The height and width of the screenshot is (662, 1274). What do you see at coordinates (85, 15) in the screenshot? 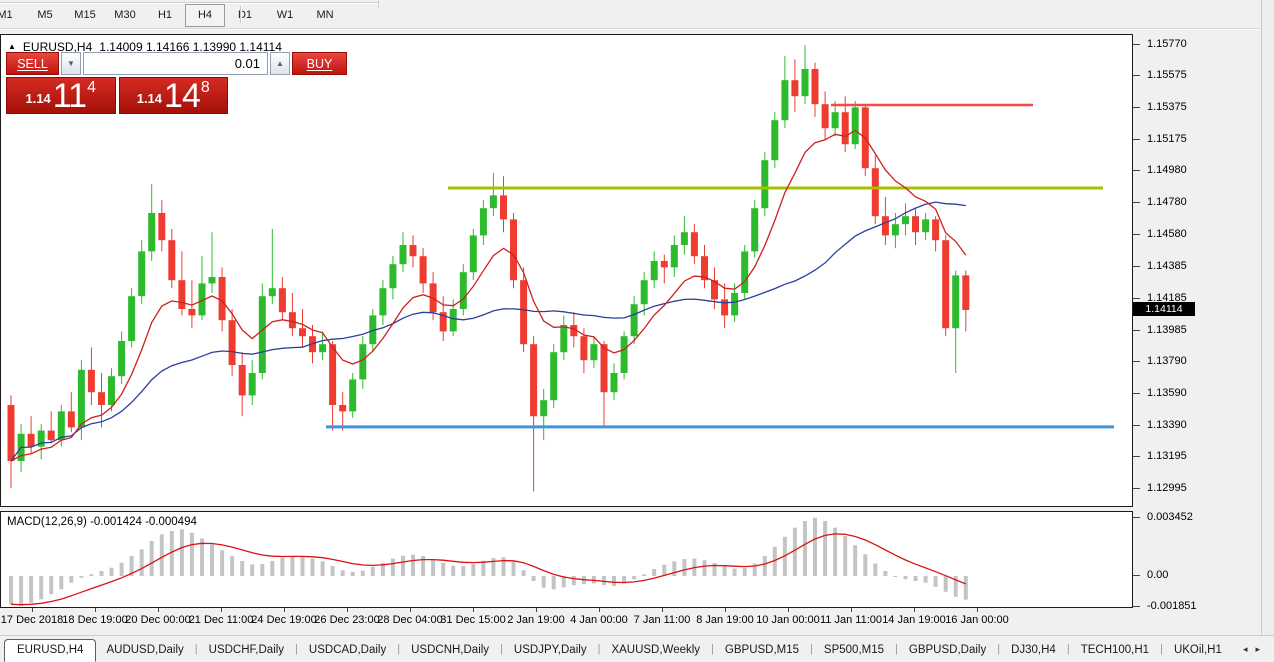
I see `timeframe-button-M15: M15` at bounding box center [85, 15].